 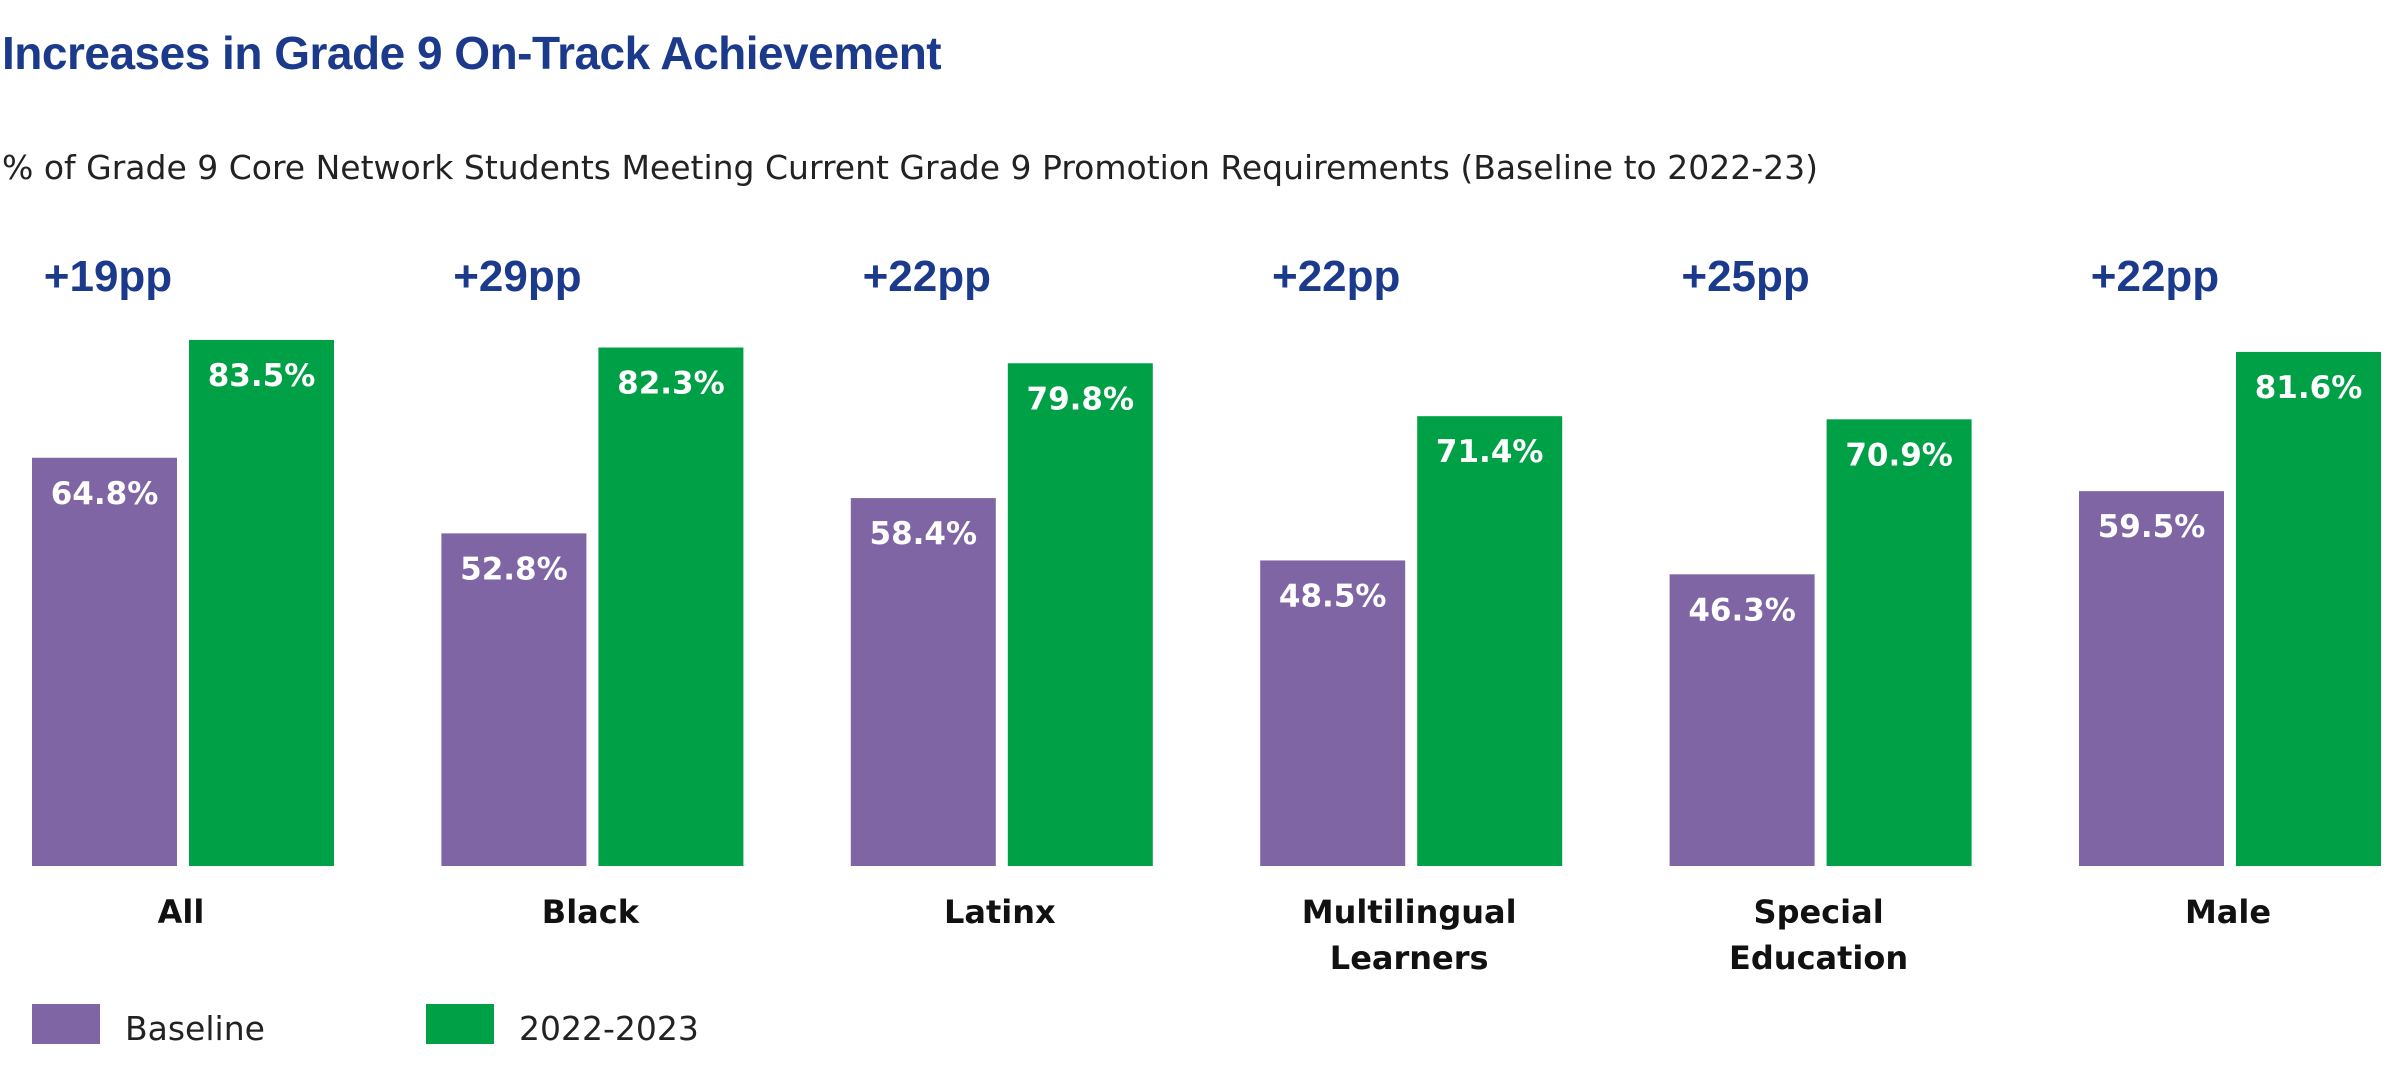 What do you see at coordinates (1409, 912) in the screenshot?
I see `category-label: Multilingual` at bounding box center [1409, 912].